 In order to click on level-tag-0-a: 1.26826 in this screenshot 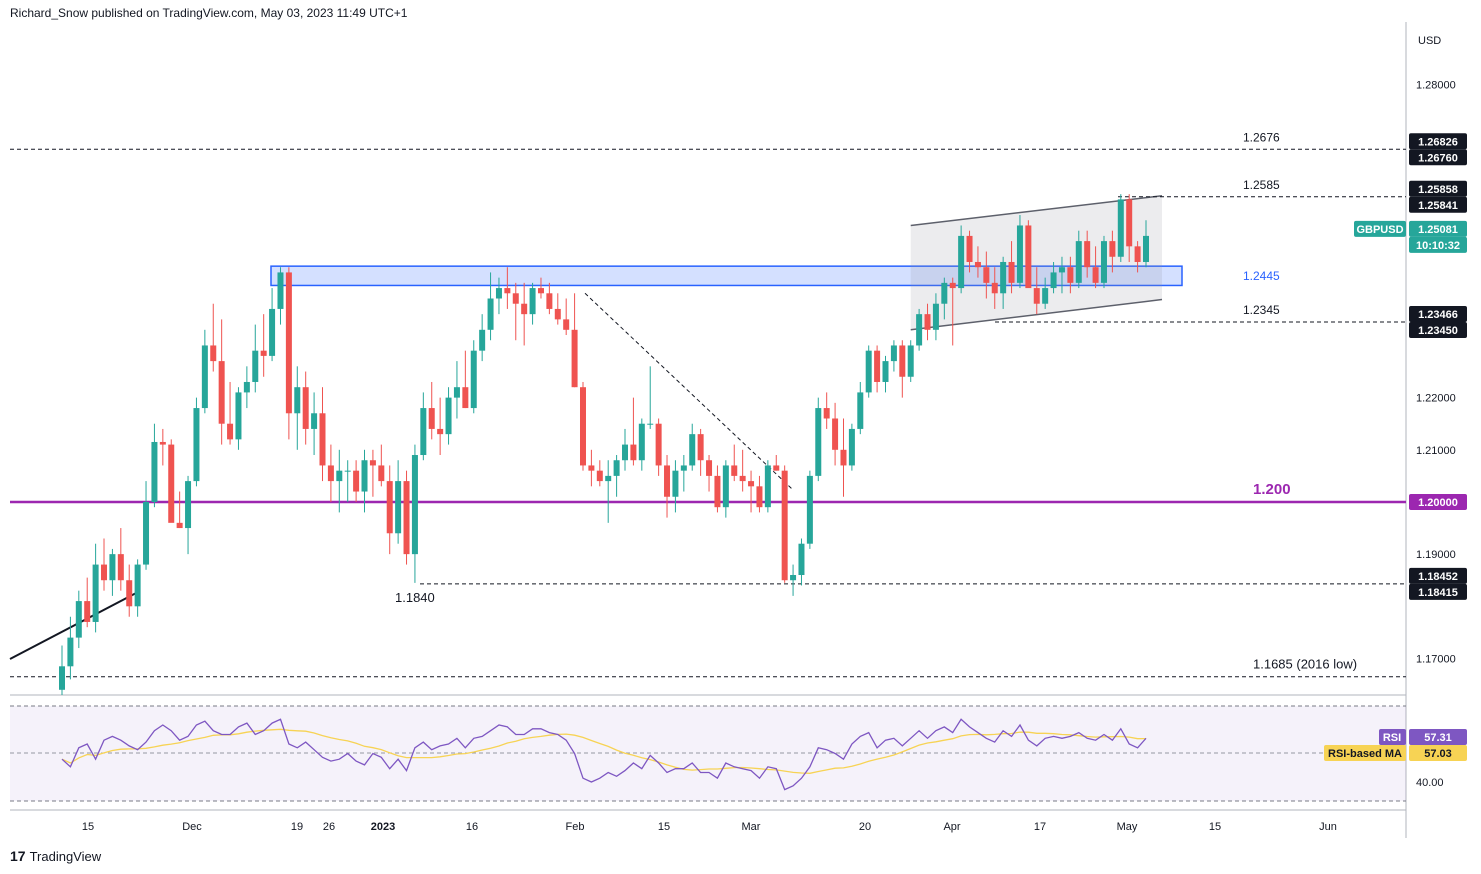, I will do `click(1438, 142)`.